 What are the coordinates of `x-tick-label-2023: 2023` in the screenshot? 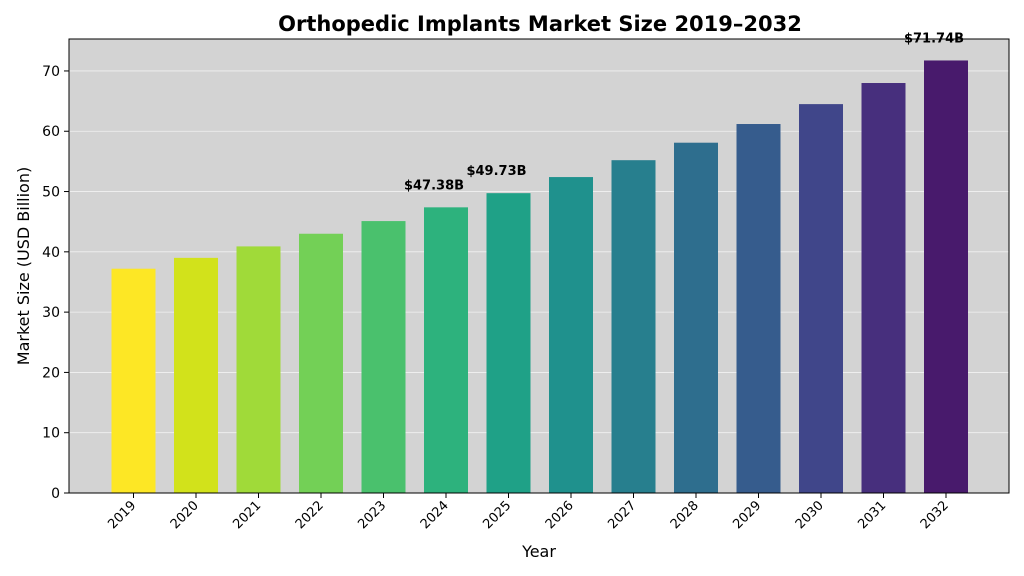 It's located at (372, 515).